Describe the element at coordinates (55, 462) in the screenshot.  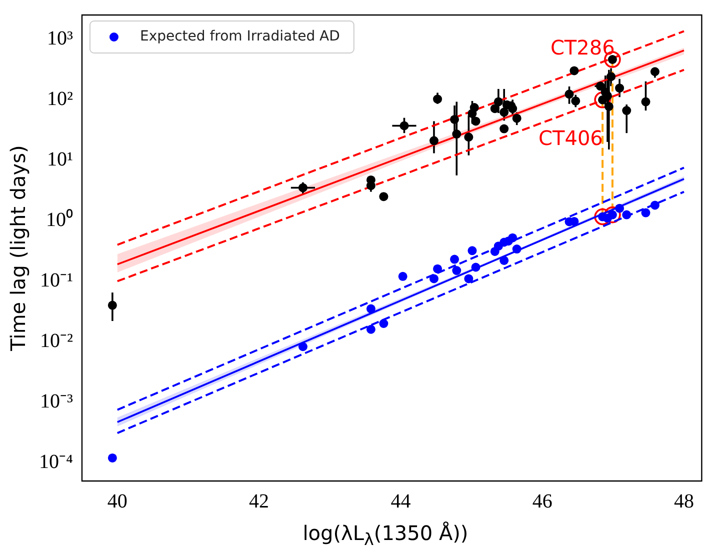
I see `y-tick-label: 10⁻⁴` at that location.